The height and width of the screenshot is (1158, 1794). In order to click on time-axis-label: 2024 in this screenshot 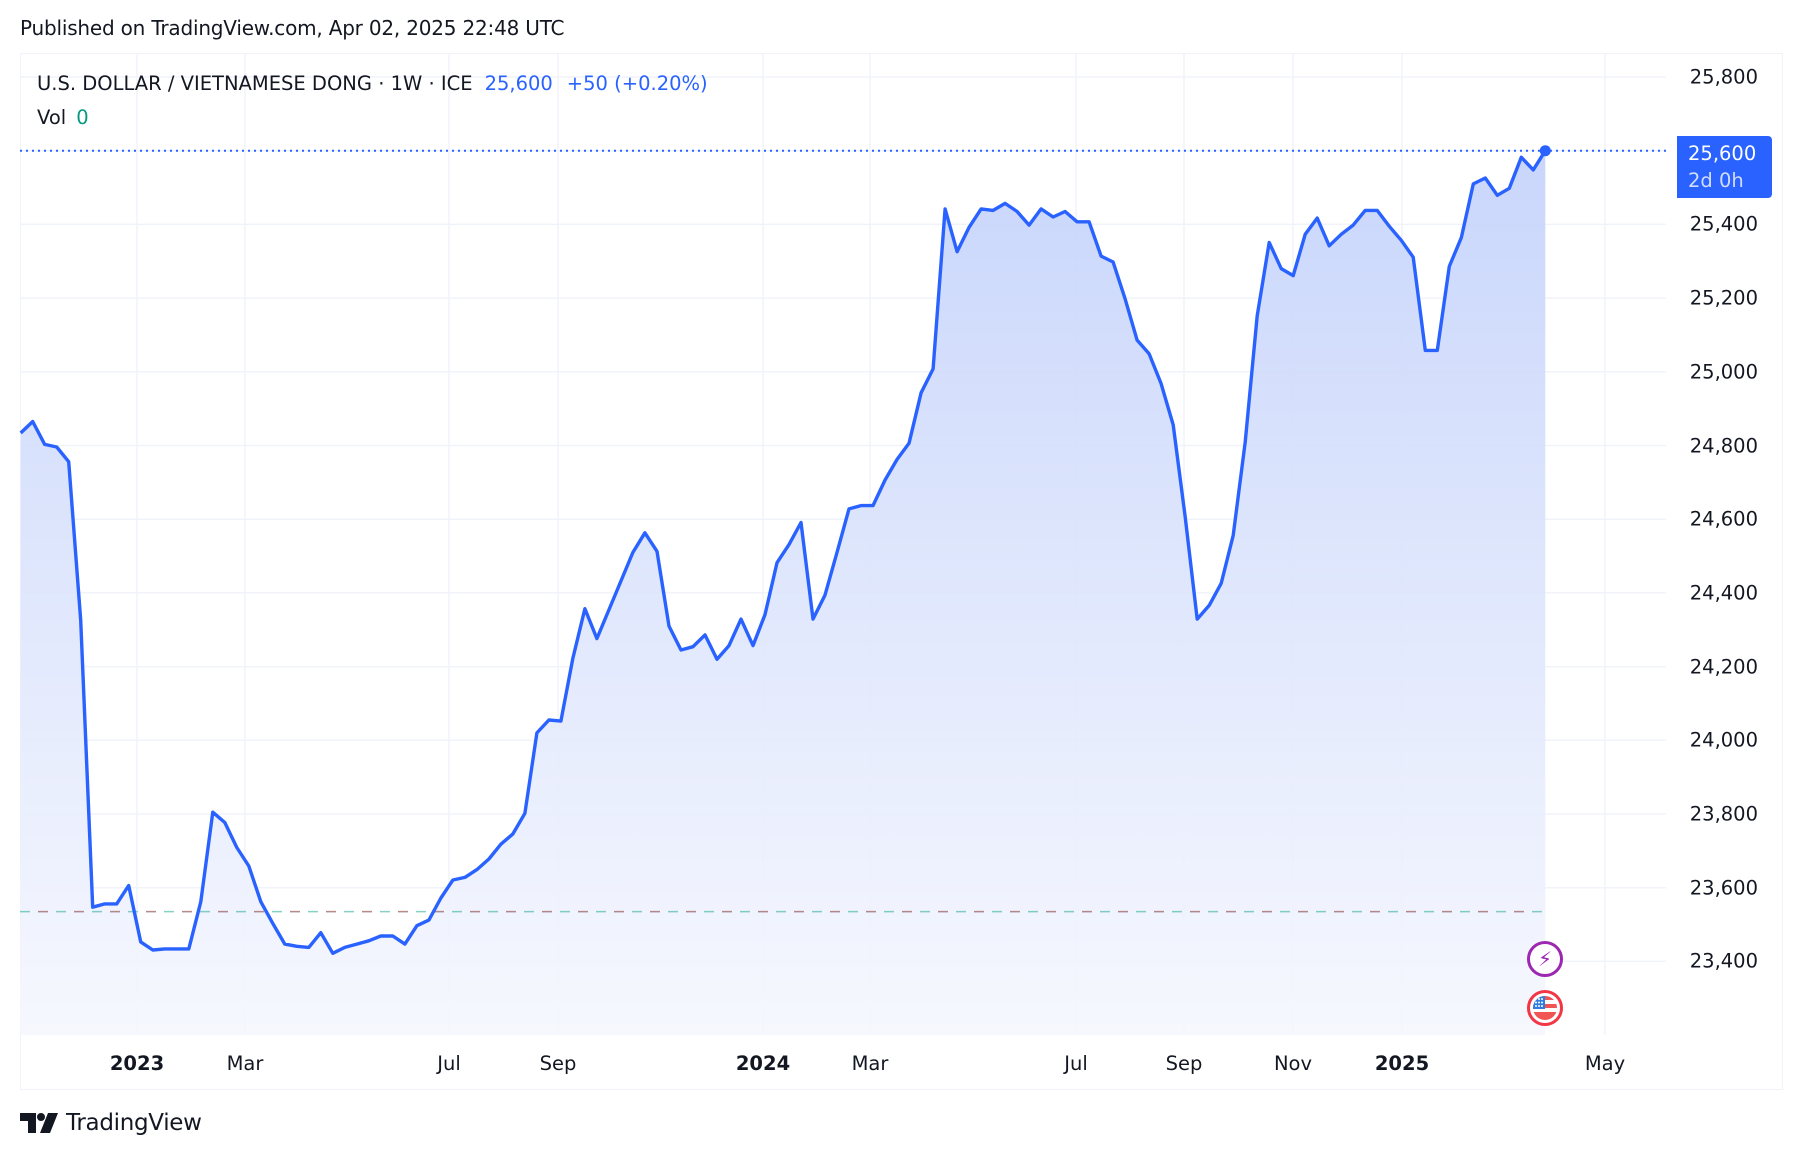, I will do `click(763, 1063)`.